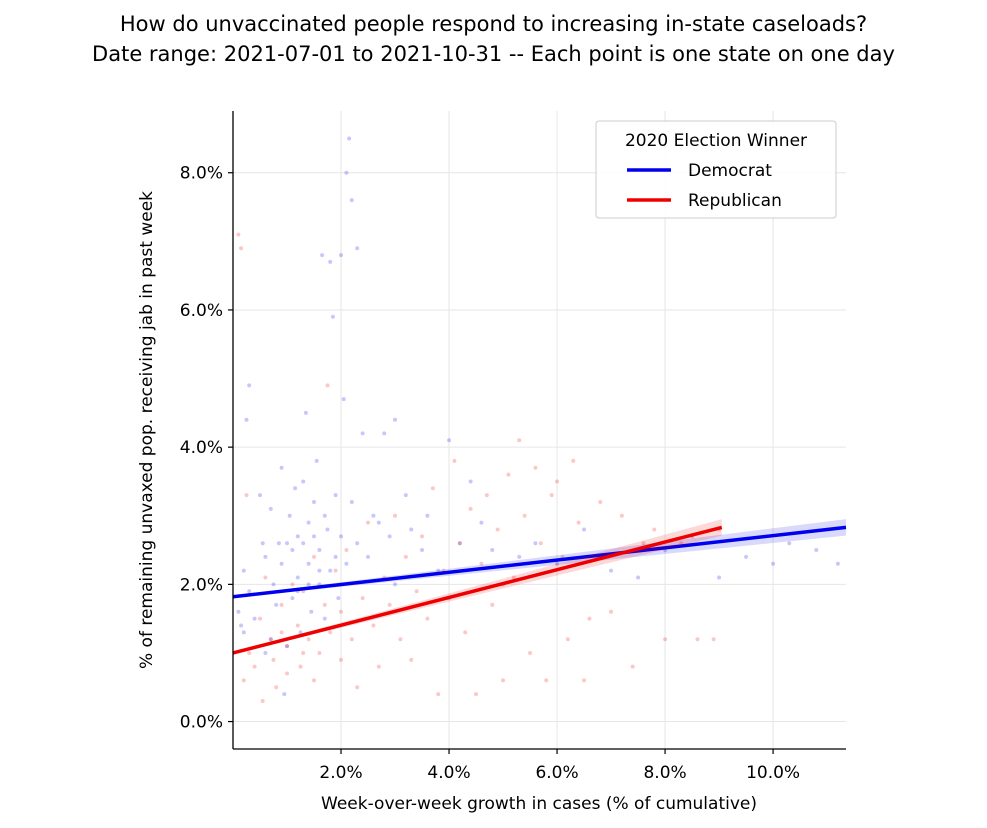 The width and height of the screenshot is (987, 828). Describe the element at coordinates (556, 773) in the screenshot. I see `x-tick-label: 6.0%` at that location.